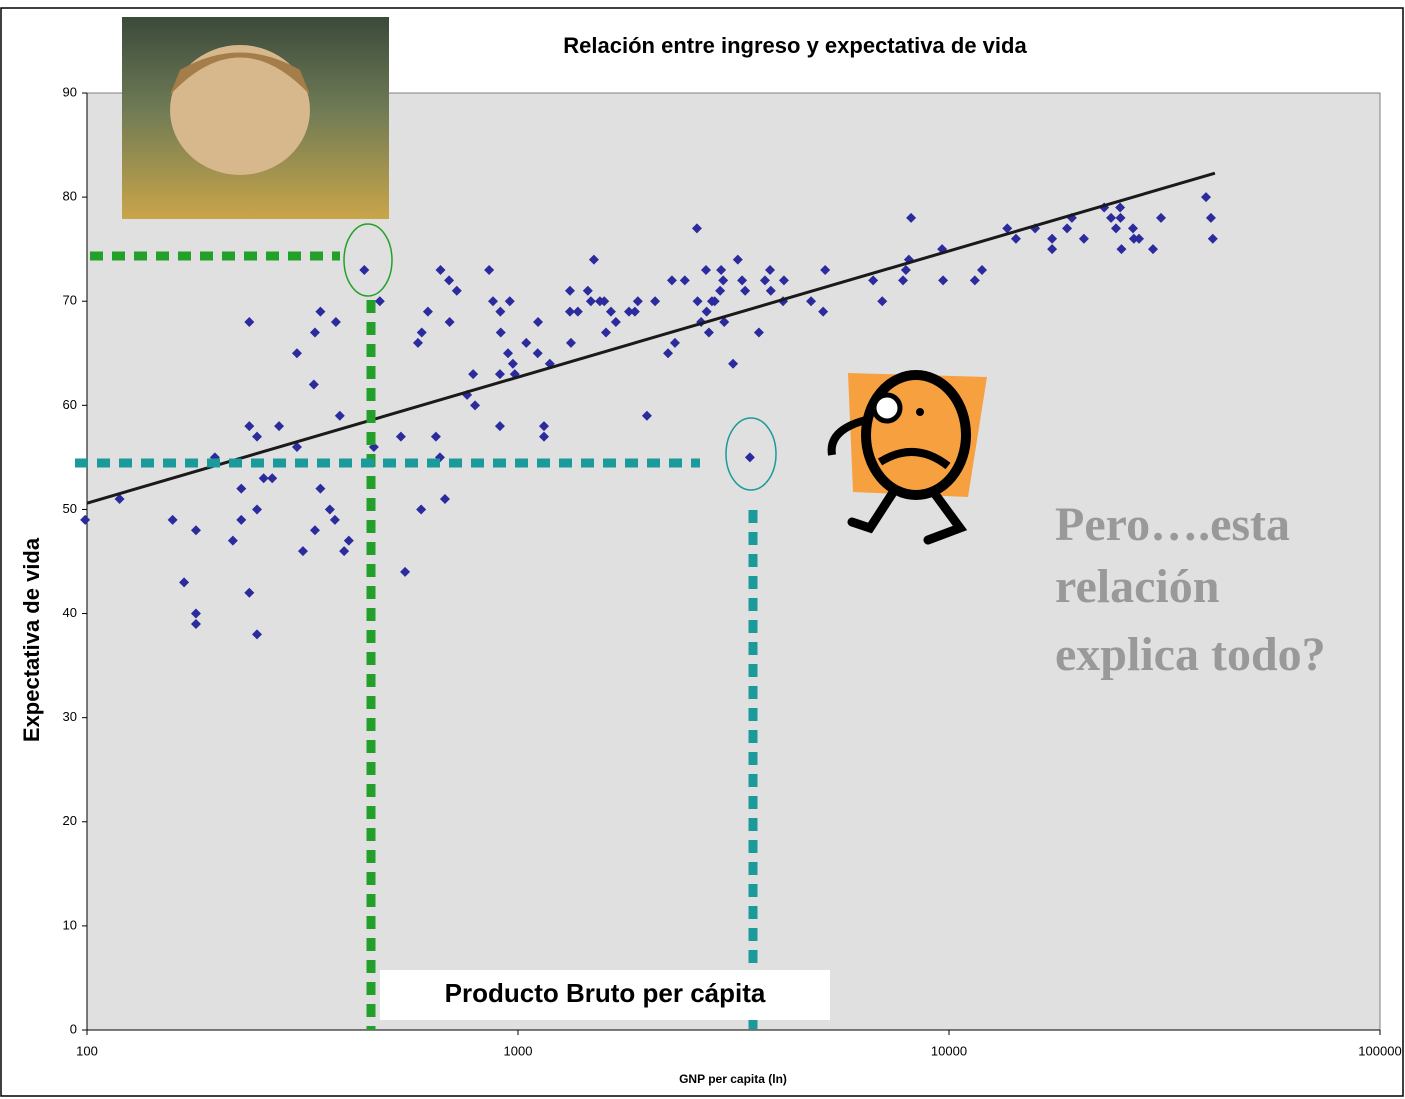 This screenshot has width=1405, height=1099. I want to click on y-tick-label: 10, so click(70, 924).